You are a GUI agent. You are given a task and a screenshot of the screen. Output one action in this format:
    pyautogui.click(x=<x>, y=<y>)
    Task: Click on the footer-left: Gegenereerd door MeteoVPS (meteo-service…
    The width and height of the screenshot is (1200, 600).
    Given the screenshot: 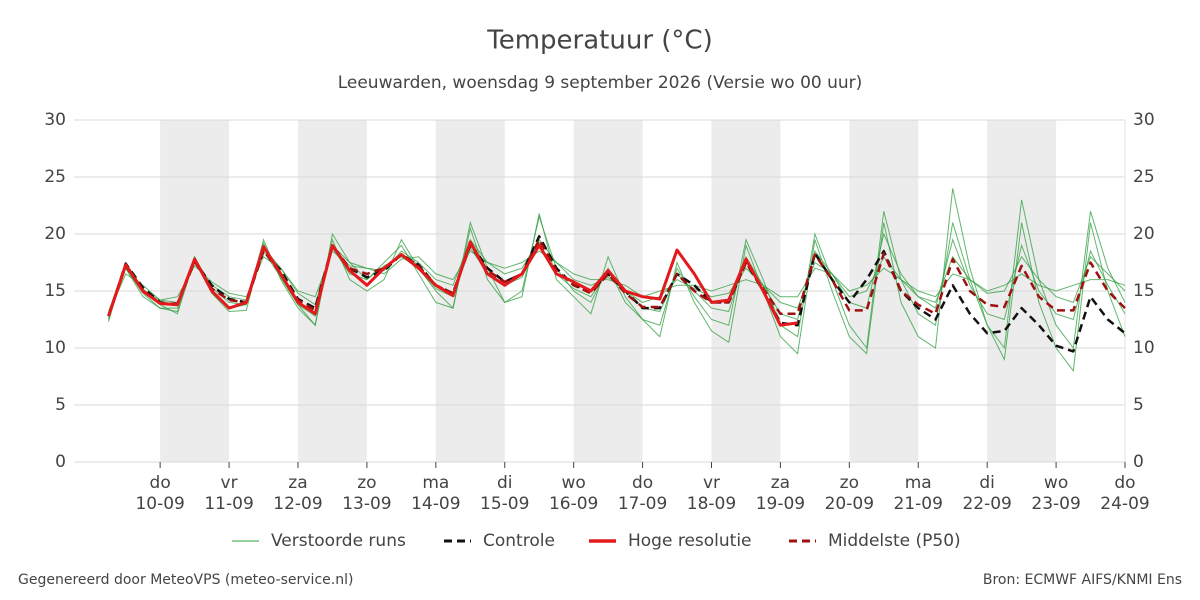 What is the action you would take?
    pyautogui.click(x=185, y=580)
    